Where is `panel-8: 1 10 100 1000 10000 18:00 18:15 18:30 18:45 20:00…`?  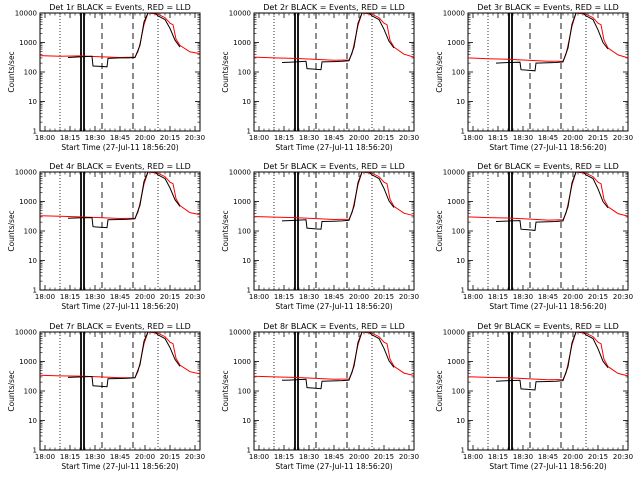 panel-8: 1 10 100 1000 10000 18:00 18:15 18:30 18:45 20:00… is located at coordinates (320, 396).